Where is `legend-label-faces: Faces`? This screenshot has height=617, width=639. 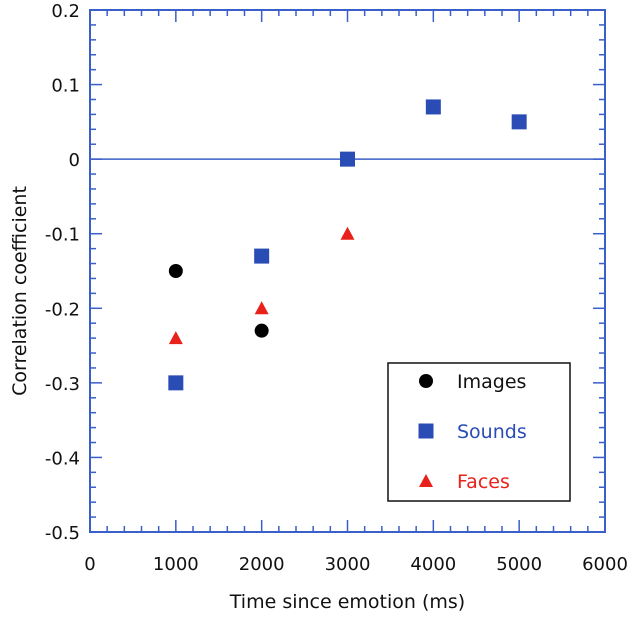 legend-label-faces: Faces is located at coordinates (483, 482).